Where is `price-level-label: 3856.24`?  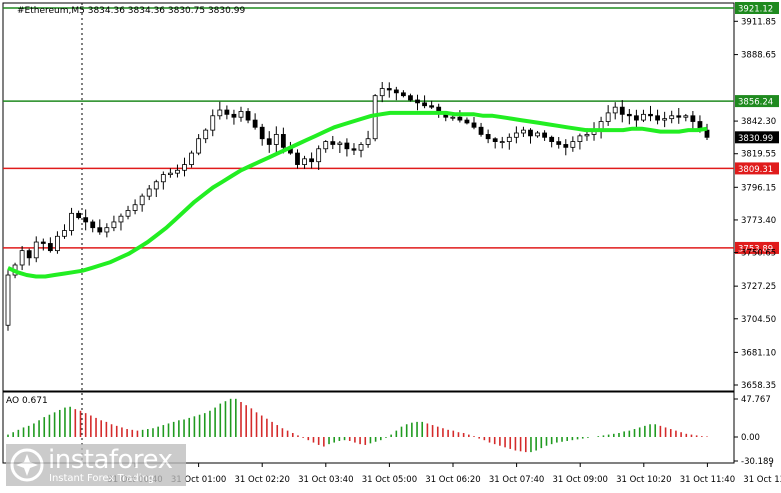
price-level-label: 3856.24 is located at coordinates (755, 103).